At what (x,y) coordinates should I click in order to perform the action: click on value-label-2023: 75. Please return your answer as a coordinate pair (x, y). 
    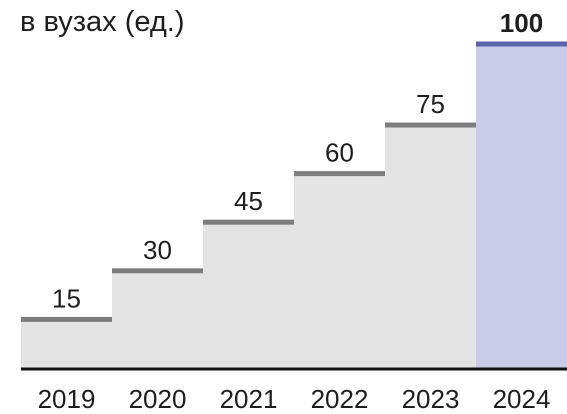
    Looking at the image, I should click on (430, 104).